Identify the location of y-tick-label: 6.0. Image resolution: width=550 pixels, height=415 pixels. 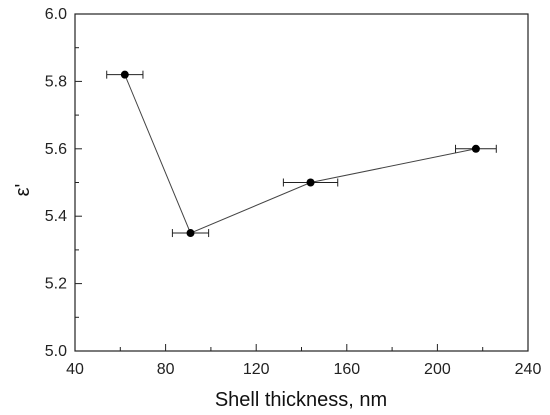
(56, 14).